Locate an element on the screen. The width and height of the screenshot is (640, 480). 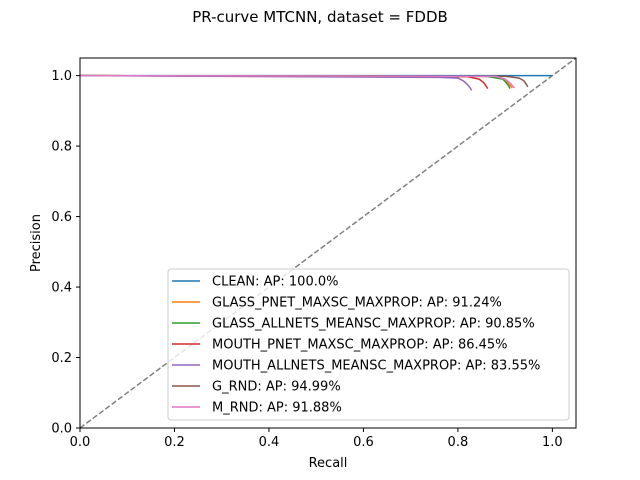
y-tick-label: 0.6 is located at coordinates (61, 217).